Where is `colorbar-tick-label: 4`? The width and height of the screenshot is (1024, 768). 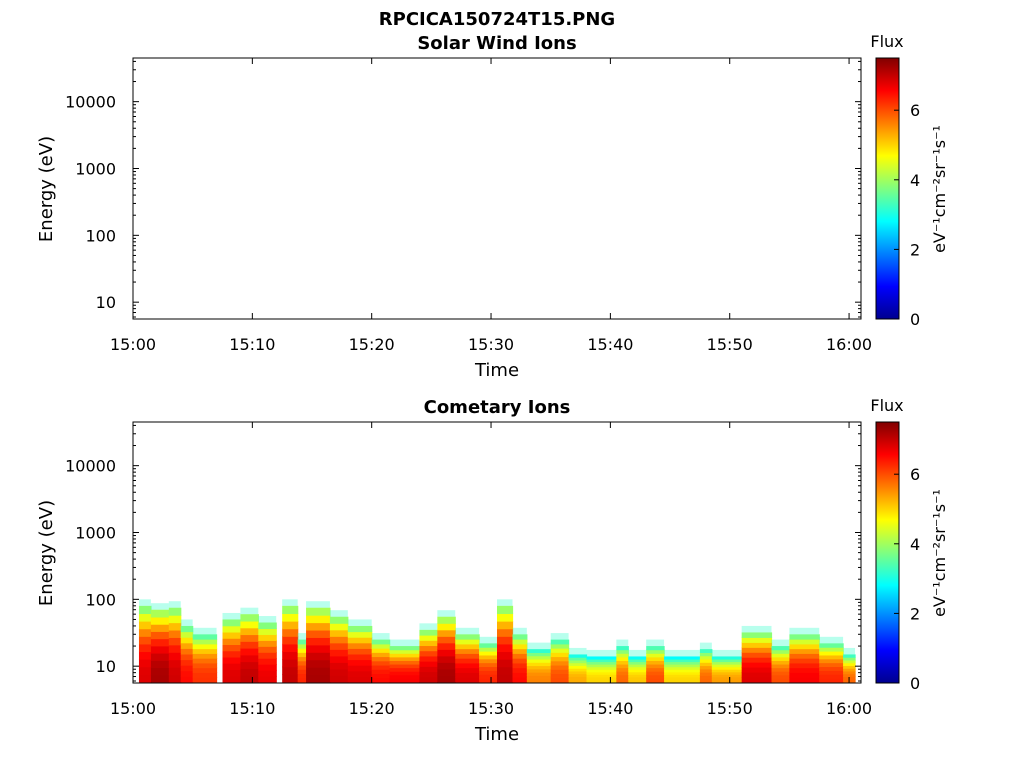
colorbar-tick-label: 4 is located at coordinates (915, 180).